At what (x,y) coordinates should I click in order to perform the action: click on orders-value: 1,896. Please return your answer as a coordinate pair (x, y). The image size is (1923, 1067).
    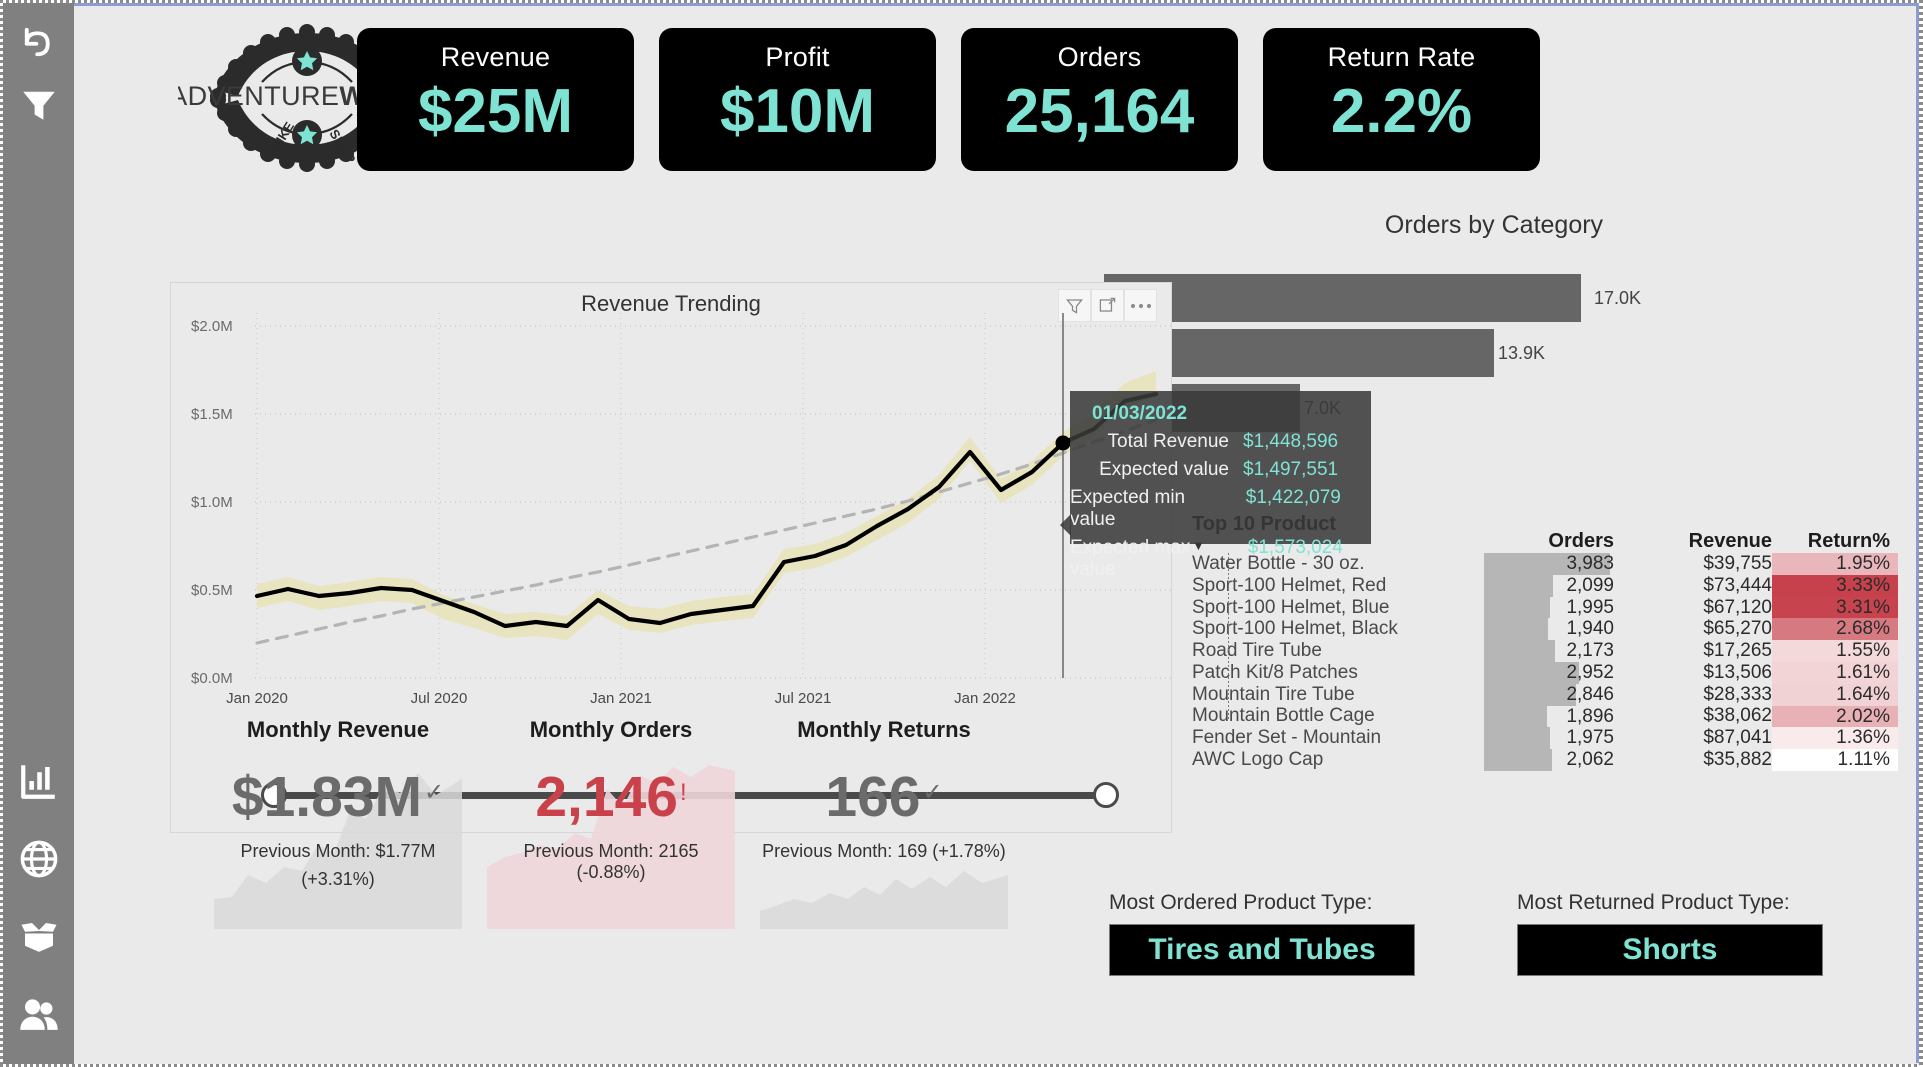
    Looking at the image, I should click on (1590, 716).